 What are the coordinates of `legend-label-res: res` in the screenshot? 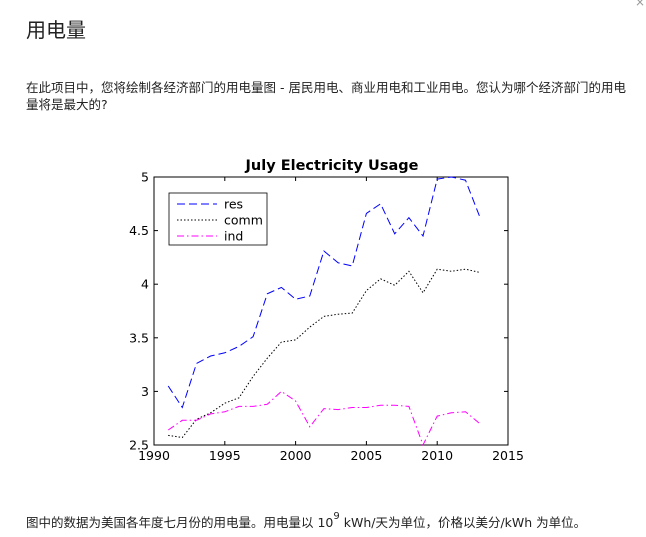 It's located at (233, 204).